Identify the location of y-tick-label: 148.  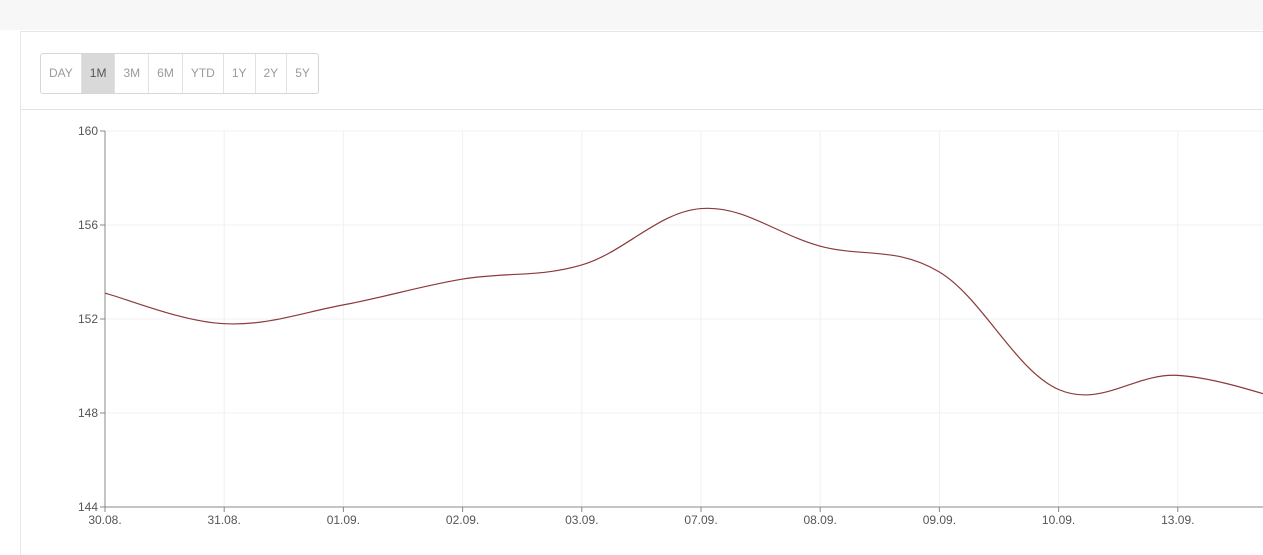
(88, 413).